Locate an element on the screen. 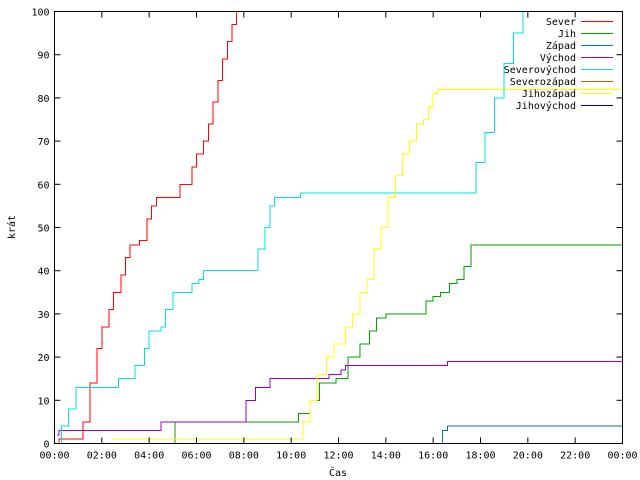  x-tick-label: 18:00 is located at coordinates (480, 456).